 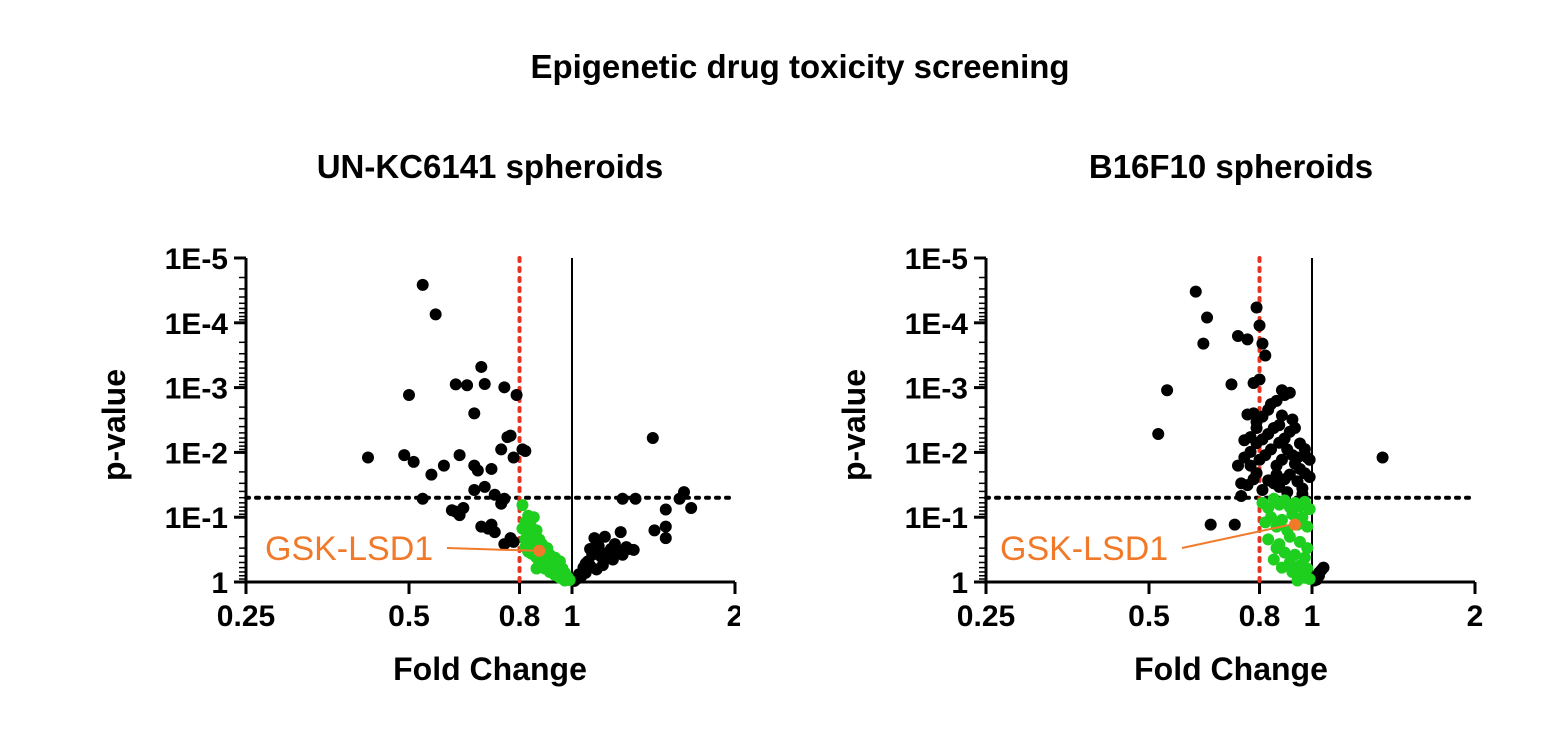 What do you see at coordinates (854, 425) in the screenshot?
I see `y-axis-label: p-value` at bounding box center [854, 425].